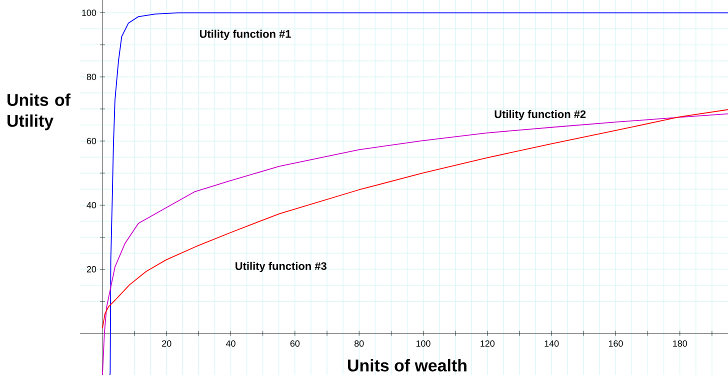 The image size is (728, 380). What do you see at coordinates (680, 343) in the screenshot?
I see `x-tick-label: 180` at bounding box center [680, 343].